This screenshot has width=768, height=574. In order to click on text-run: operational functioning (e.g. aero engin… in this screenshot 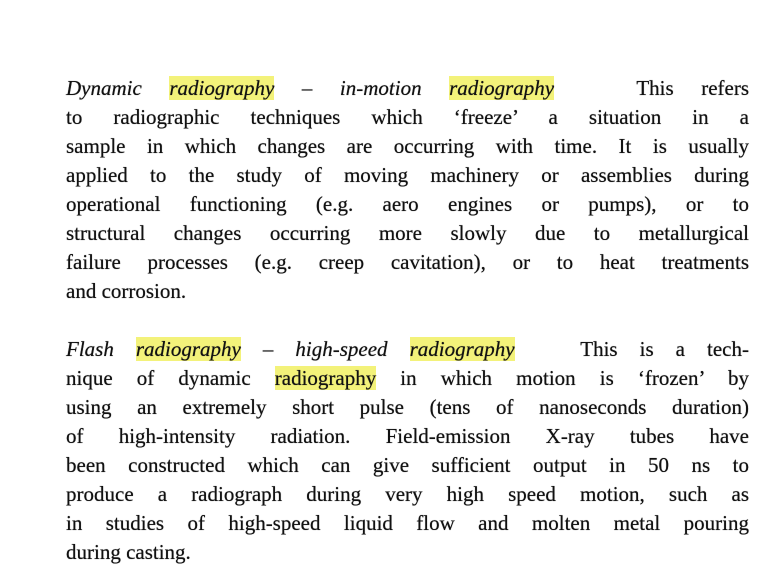, I will do `click(407, 204)`.